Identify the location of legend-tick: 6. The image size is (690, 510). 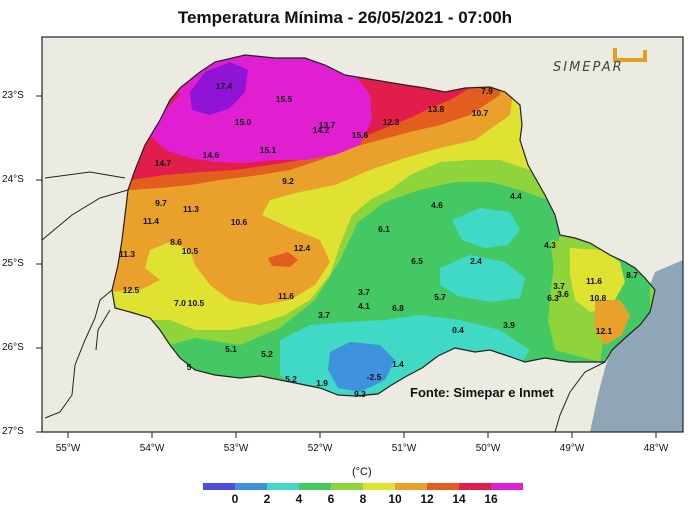
(331, 499).